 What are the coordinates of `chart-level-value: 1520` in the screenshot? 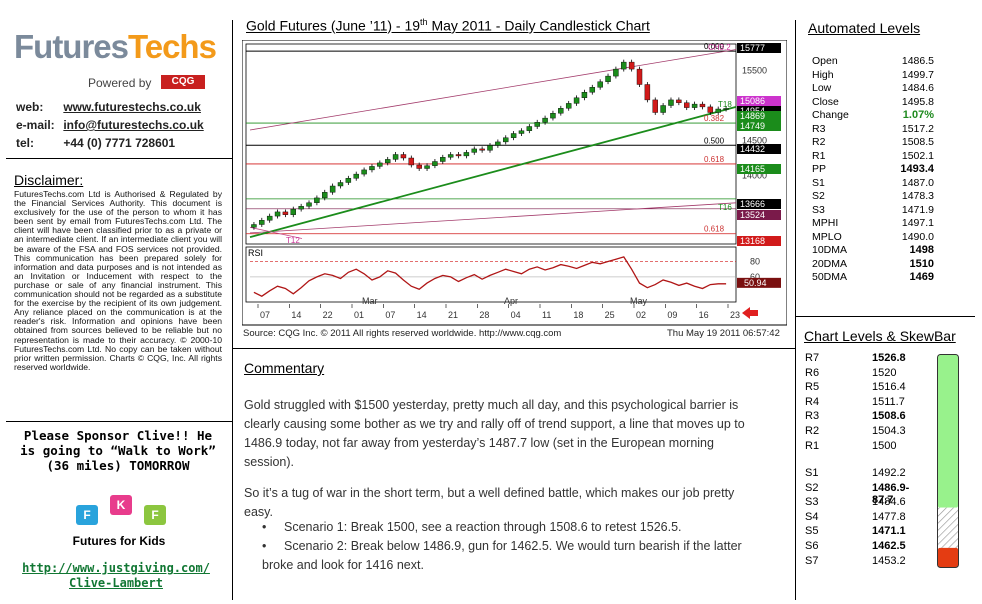 It's located at (884, 372).